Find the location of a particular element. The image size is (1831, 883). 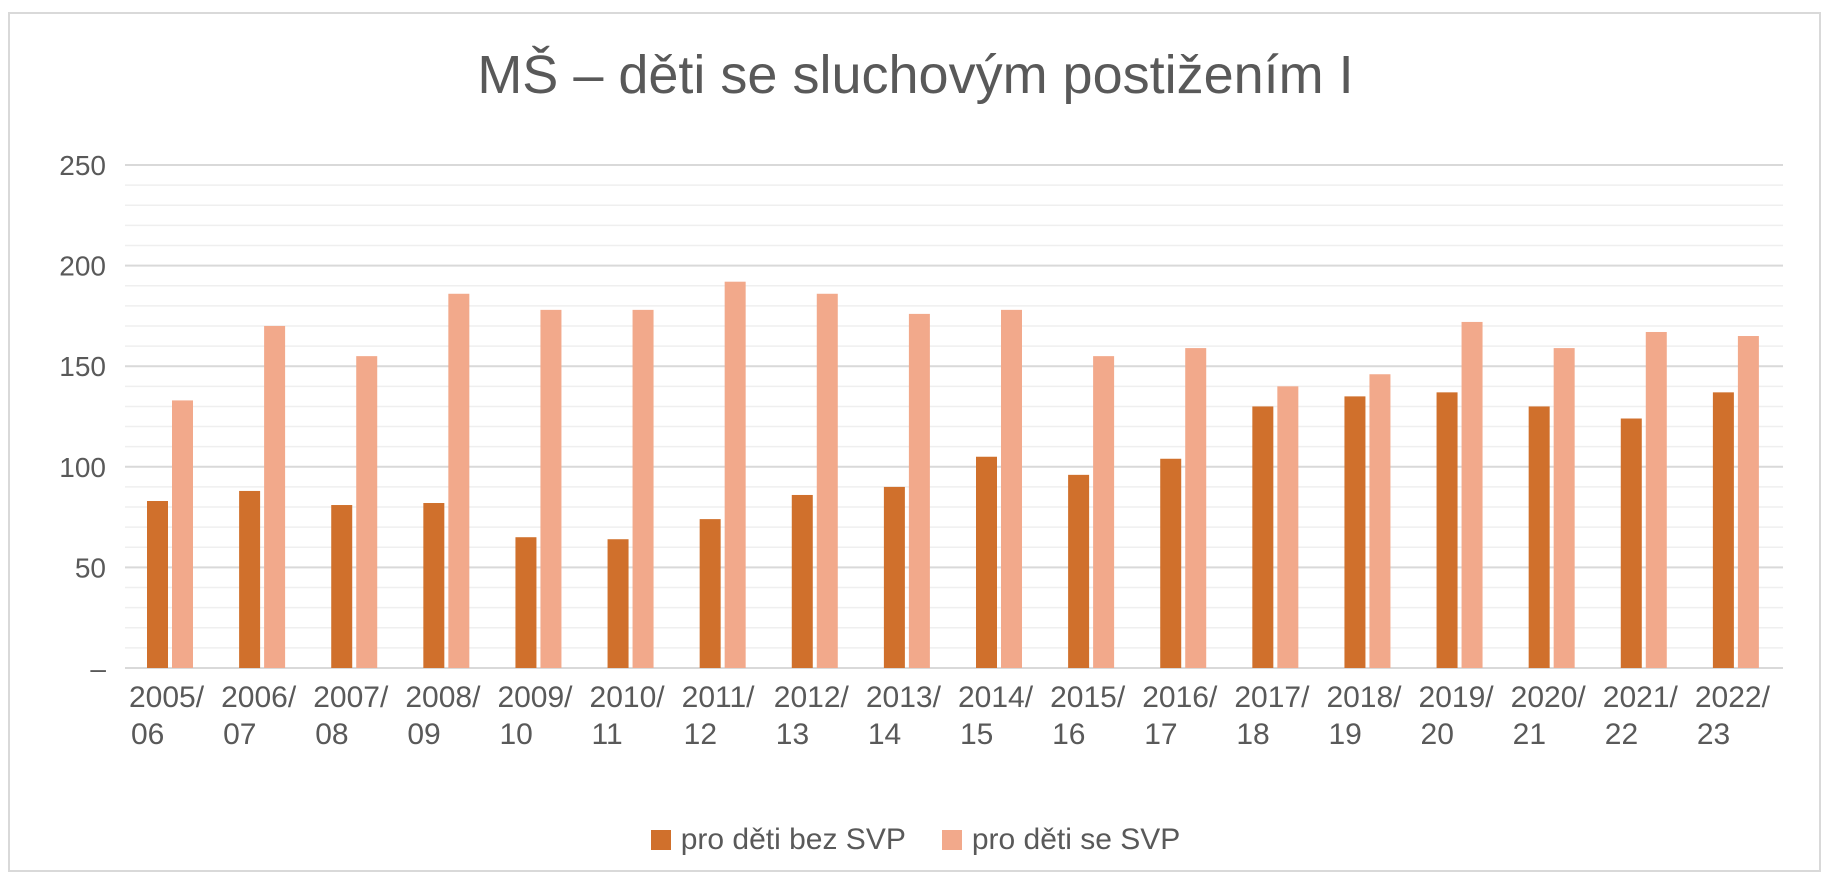

legend-item-se-svp: pro děti se SVP is located at coordinates (1061, 840).